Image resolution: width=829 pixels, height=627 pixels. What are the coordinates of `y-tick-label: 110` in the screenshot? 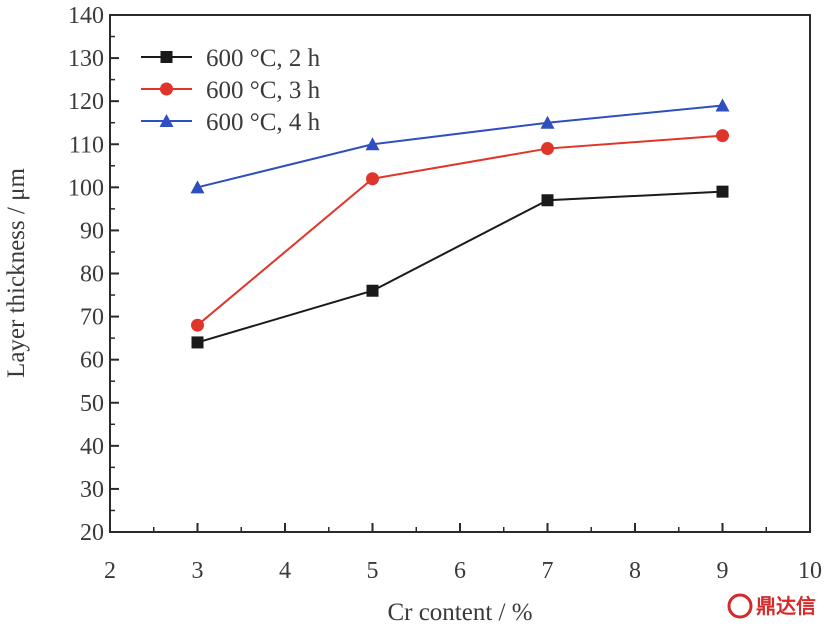 It's located at (86, 145).